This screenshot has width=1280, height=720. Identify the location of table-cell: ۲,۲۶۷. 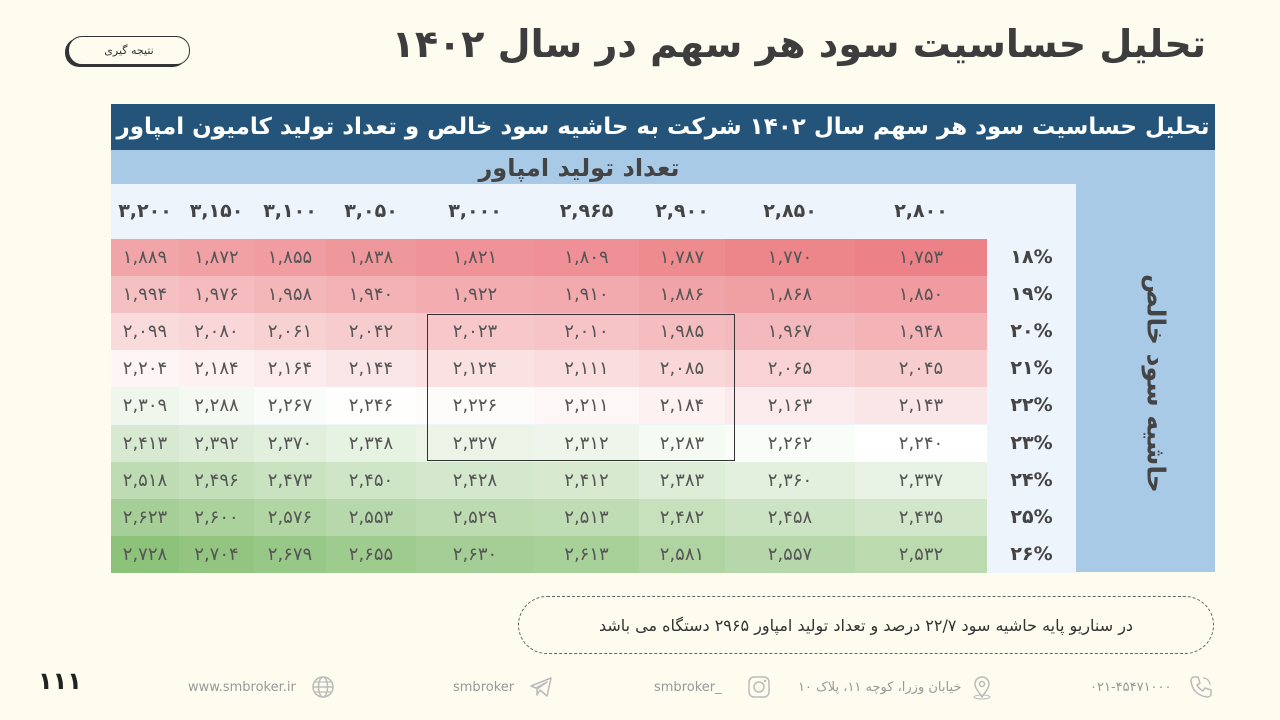
(290, 406).